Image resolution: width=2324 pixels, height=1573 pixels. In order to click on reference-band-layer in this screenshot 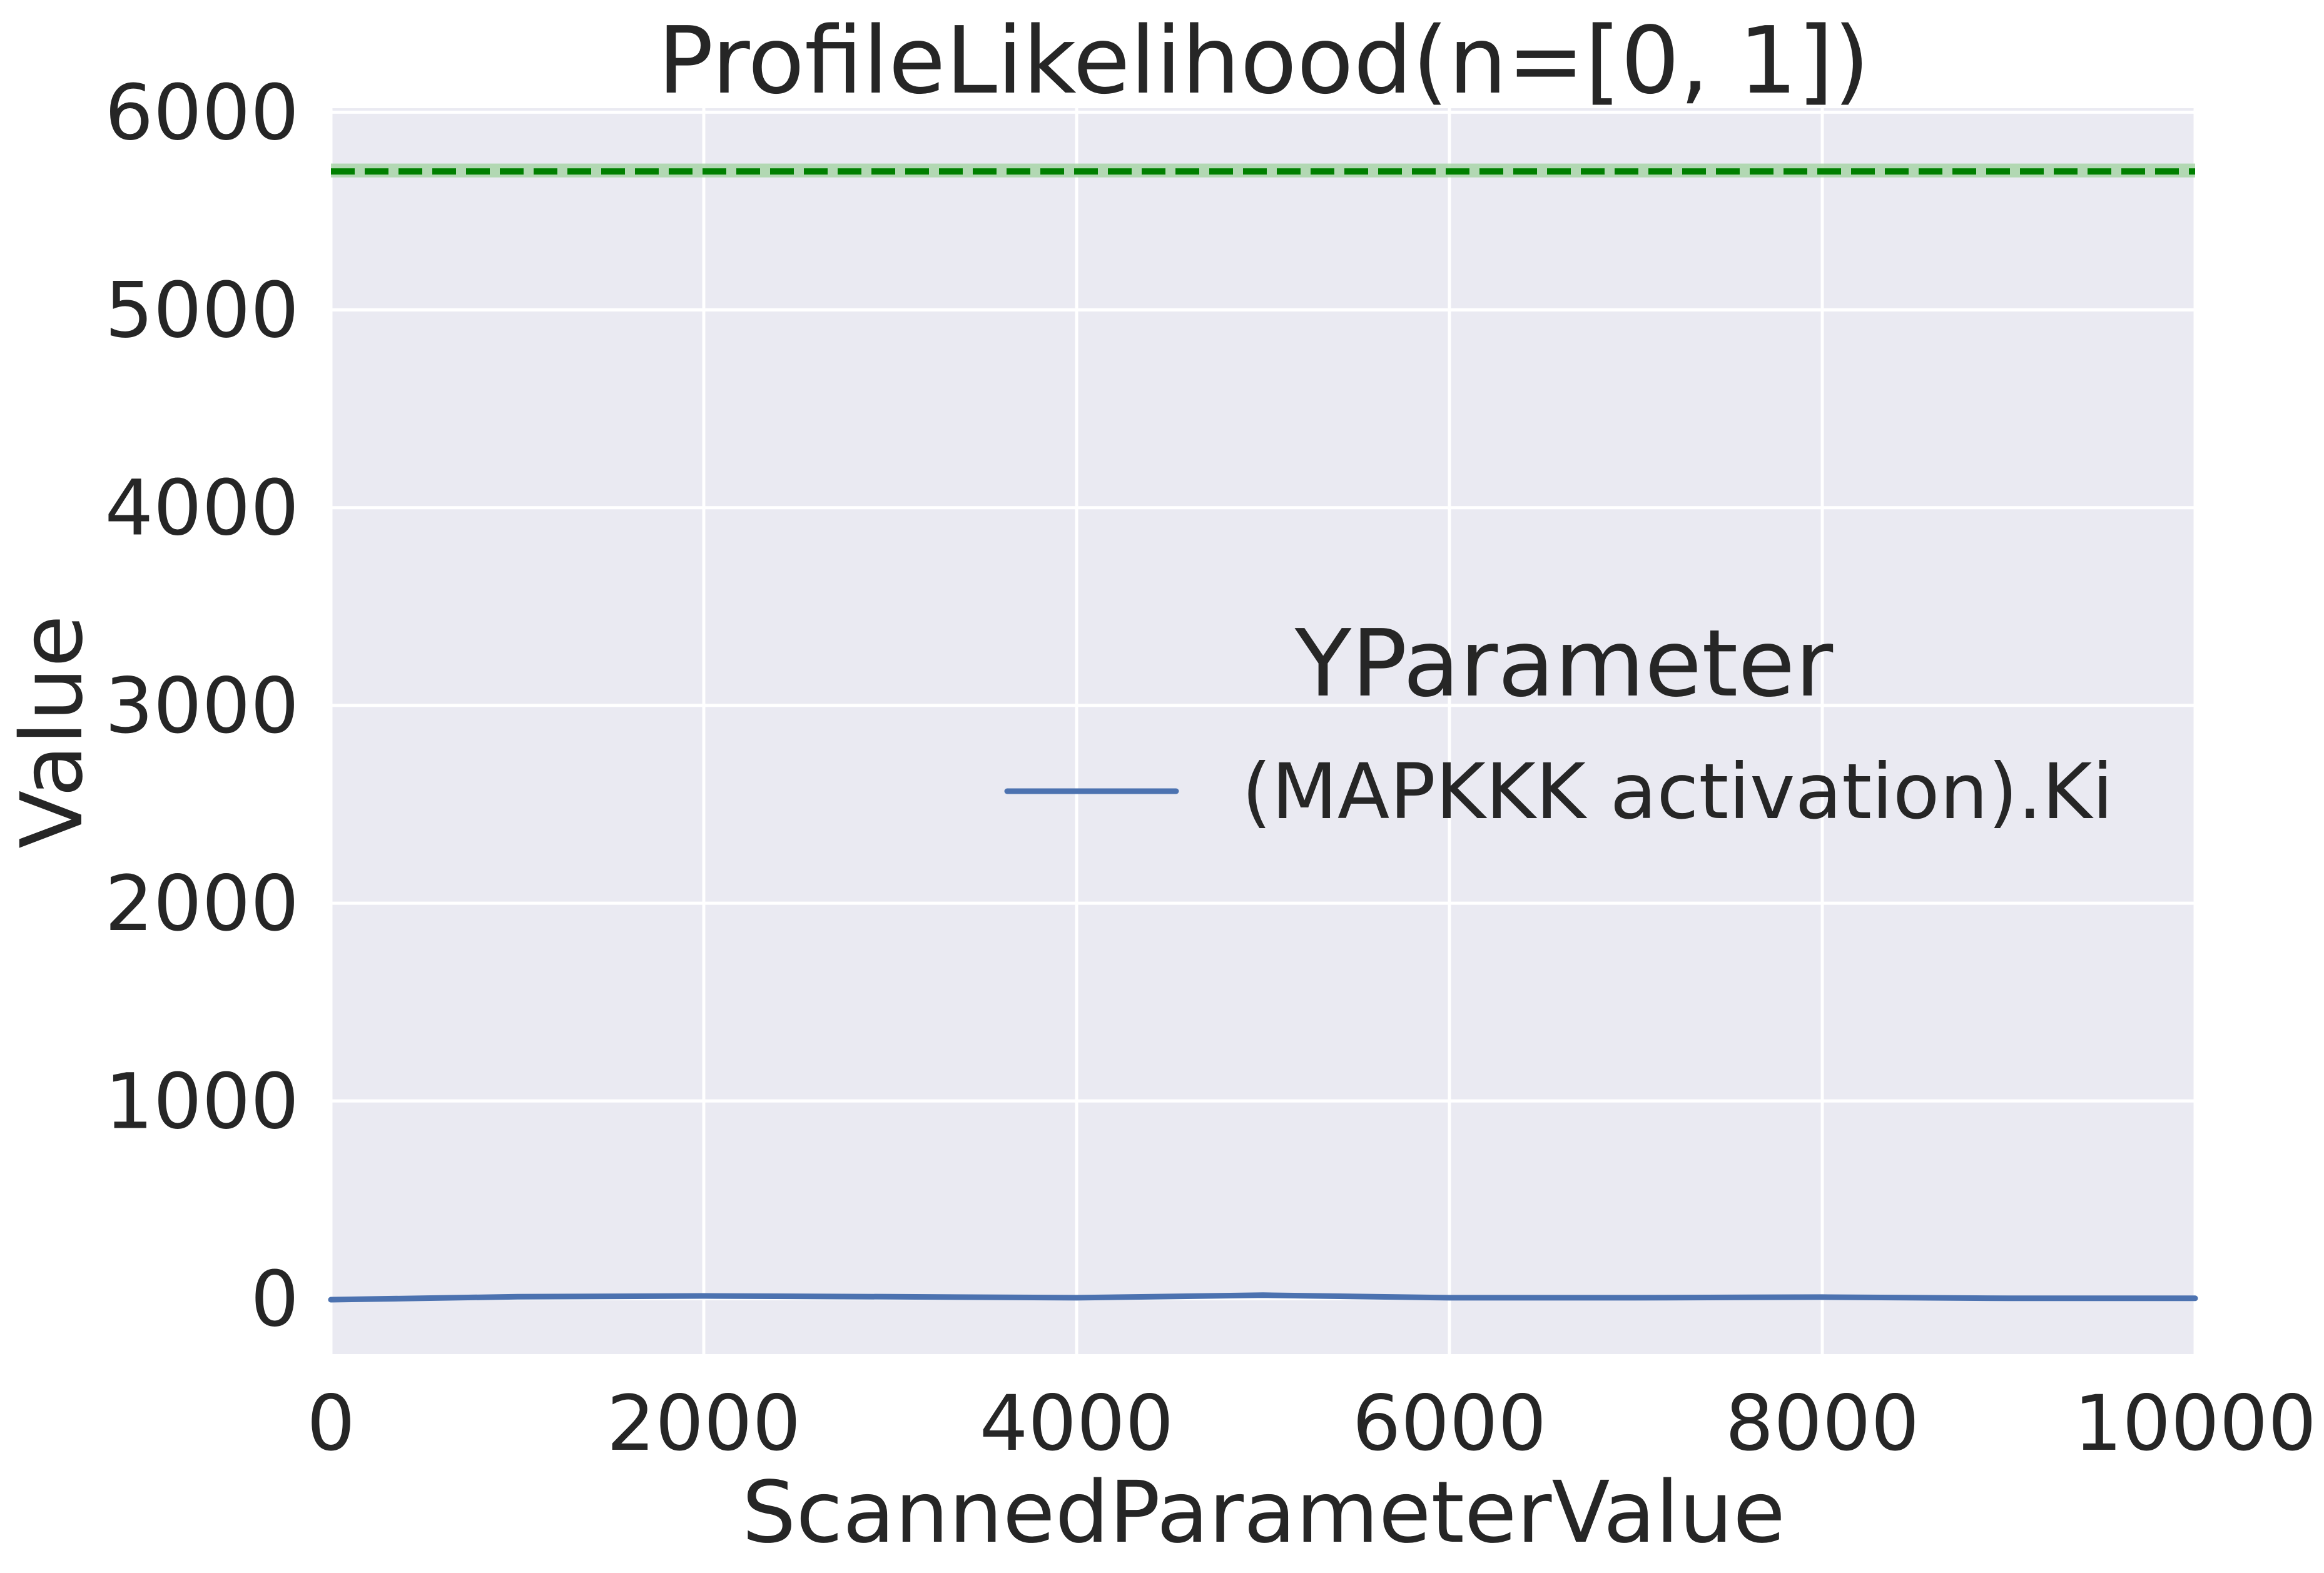, I will do `click(1263, 170)`.